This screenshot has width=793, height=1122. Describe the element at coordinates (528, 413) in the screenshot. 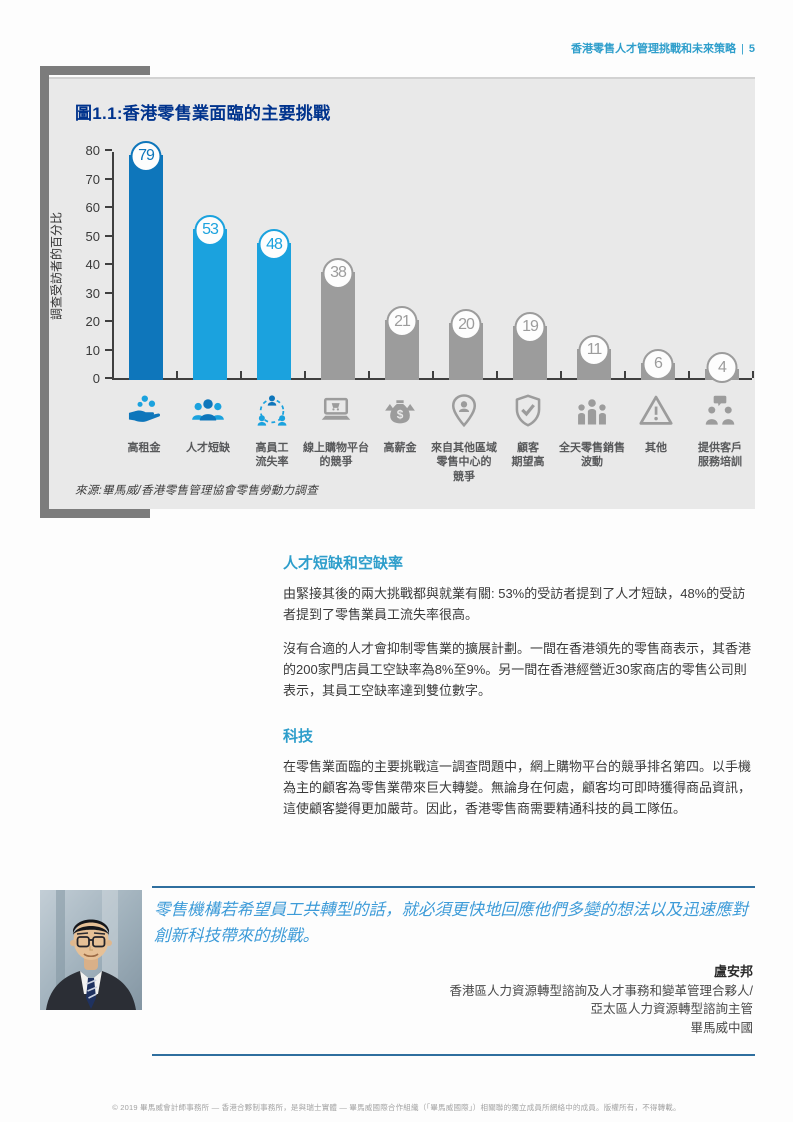

I see `shield-check-icon` at that location.